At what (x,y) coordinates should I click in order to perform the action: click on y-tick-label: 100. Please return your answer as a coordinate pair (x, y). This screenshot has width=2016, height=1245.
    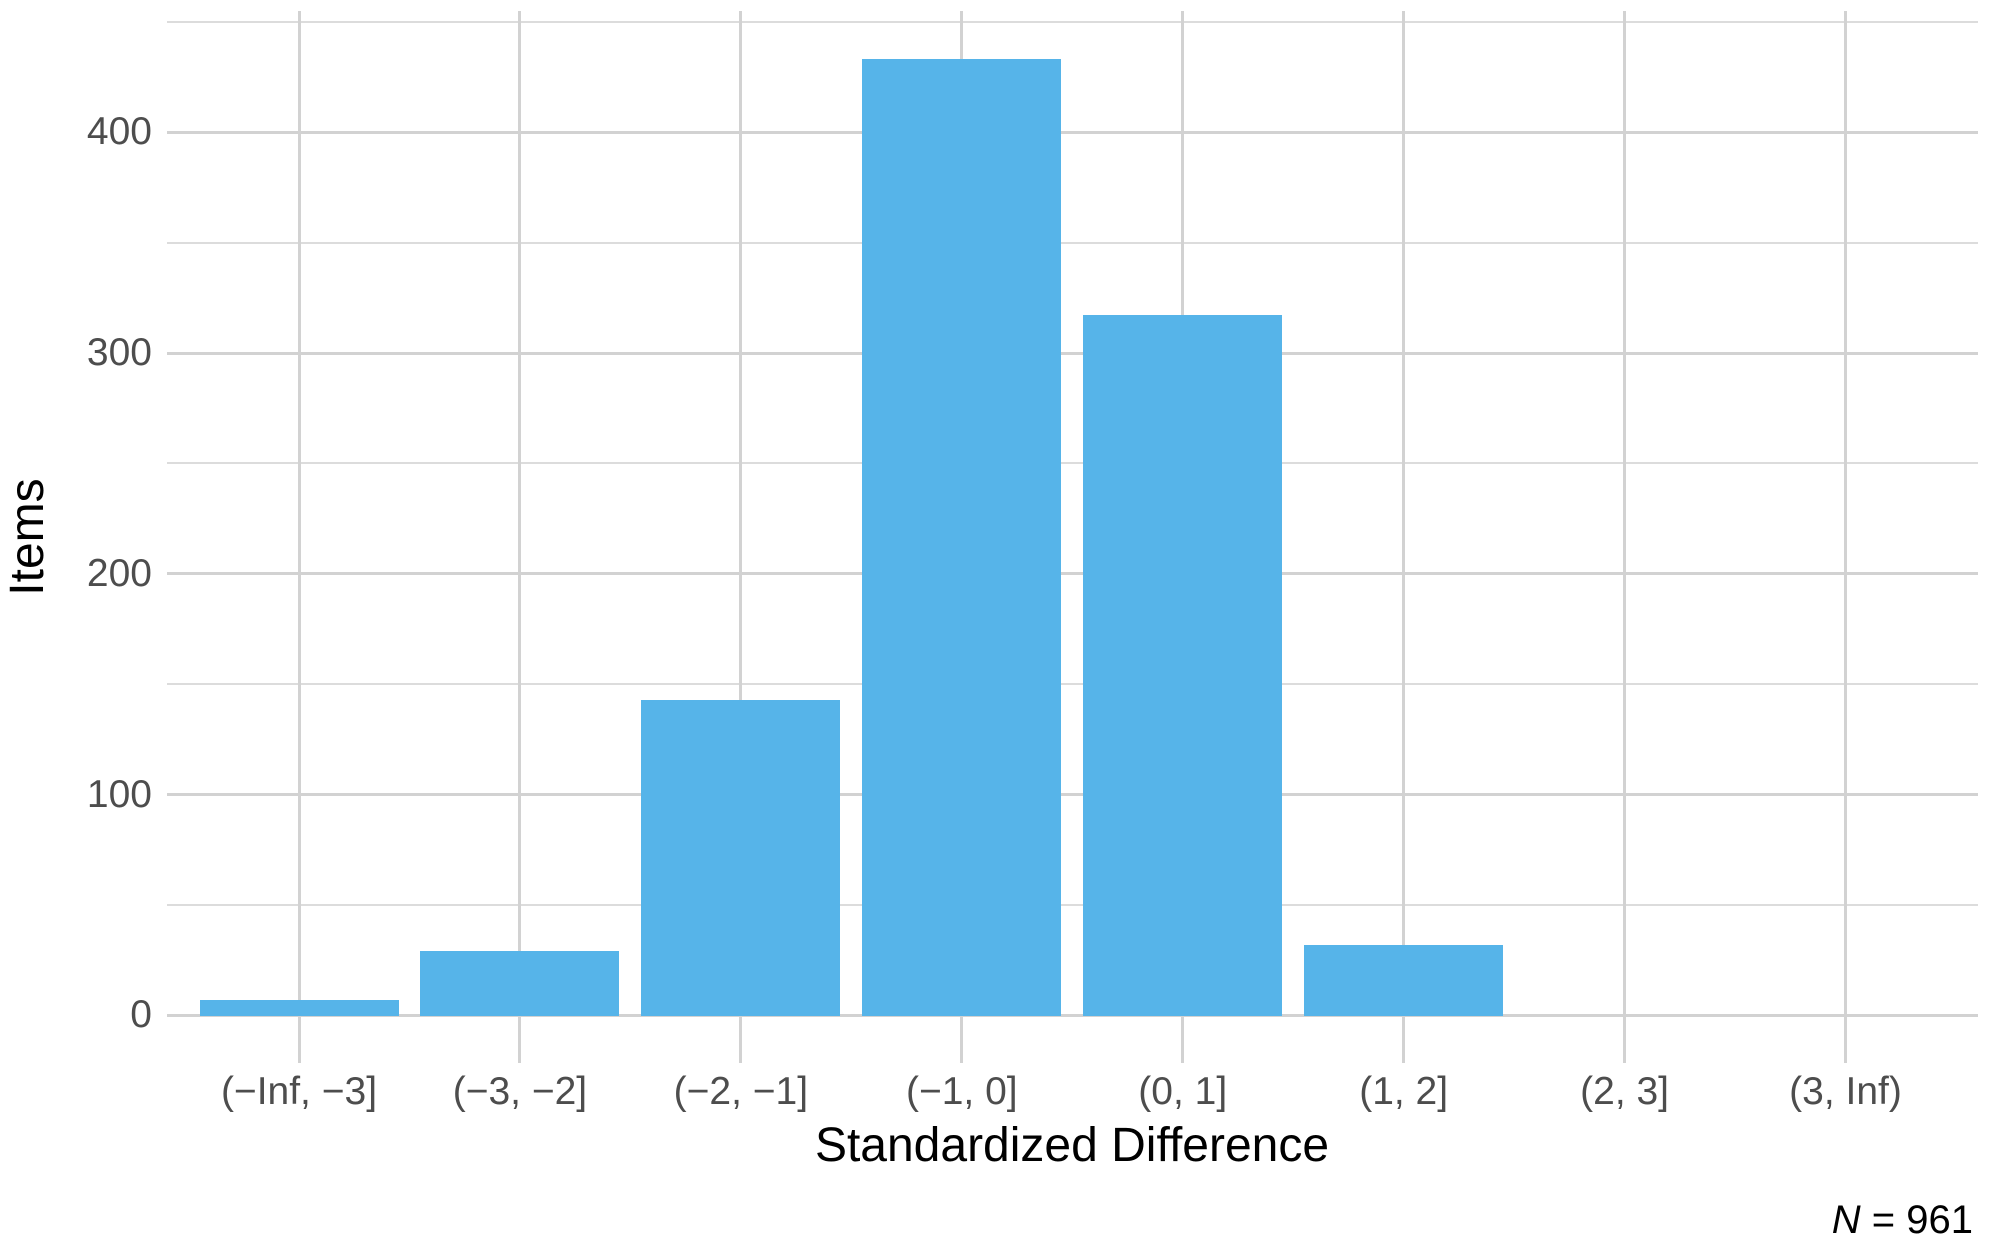
    Looking at the image, I should click on (119, 794).